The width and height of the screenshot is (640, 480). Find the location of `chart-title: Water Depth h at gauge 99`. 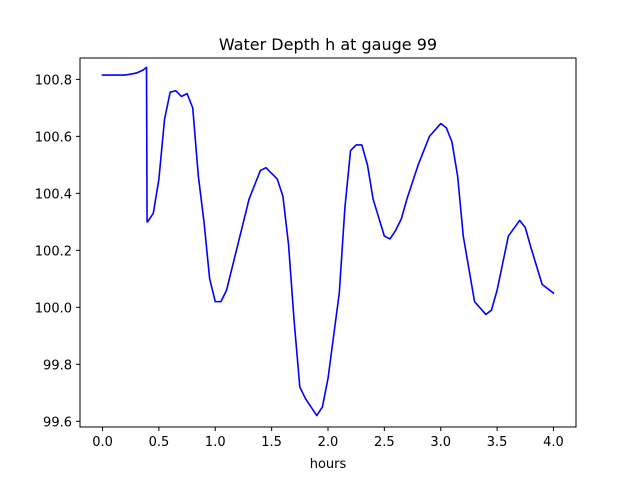

chart-title: Water Depth h at gauge 99 is located at coordinates (328, 44).